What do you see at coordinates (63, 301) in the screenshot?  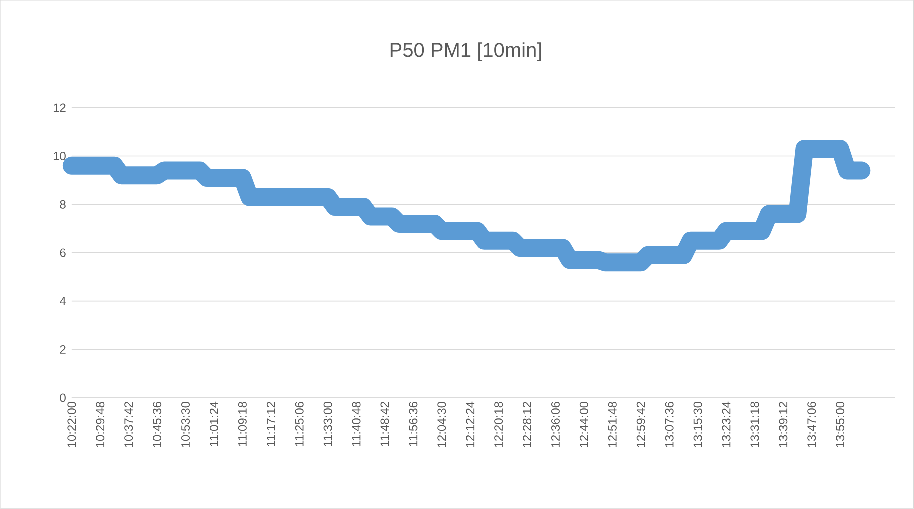 I see `y-tick-label: 4` at bounding box center [63, 301].